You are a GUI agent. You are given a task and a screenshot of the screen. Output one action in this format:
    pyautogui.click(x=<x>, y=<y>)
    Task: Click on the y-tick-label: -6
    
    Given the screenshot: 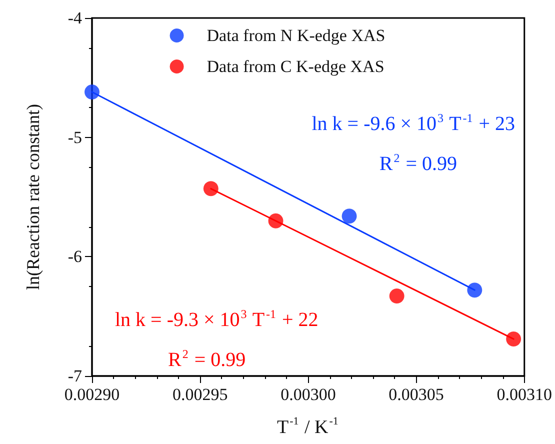 What is the action you would take?
    pyautogui.click(x=75, y=256)
    